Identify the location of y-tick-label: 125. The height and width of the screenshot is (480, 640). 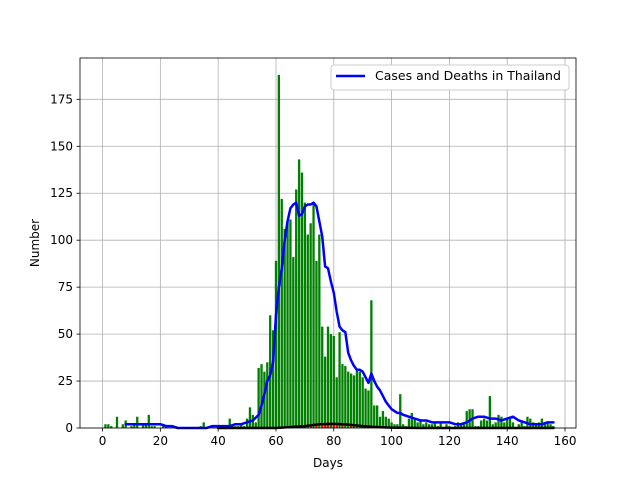
(61, 193).